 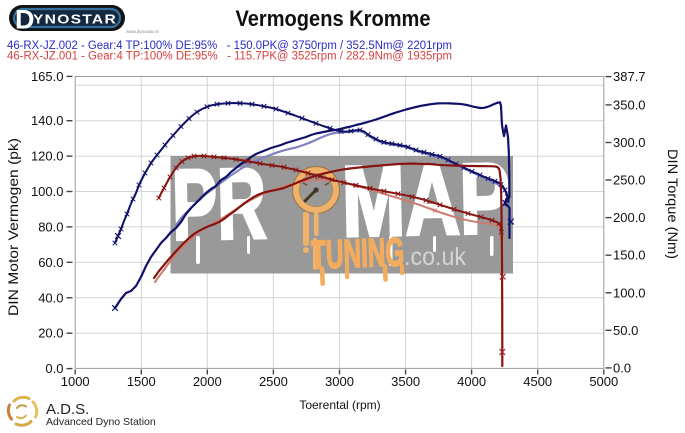 What do you see at coordinates (339, 405) in the screenshot?
I see `svg-text: Toerental (rpm)` at bounding box center [339, 405].